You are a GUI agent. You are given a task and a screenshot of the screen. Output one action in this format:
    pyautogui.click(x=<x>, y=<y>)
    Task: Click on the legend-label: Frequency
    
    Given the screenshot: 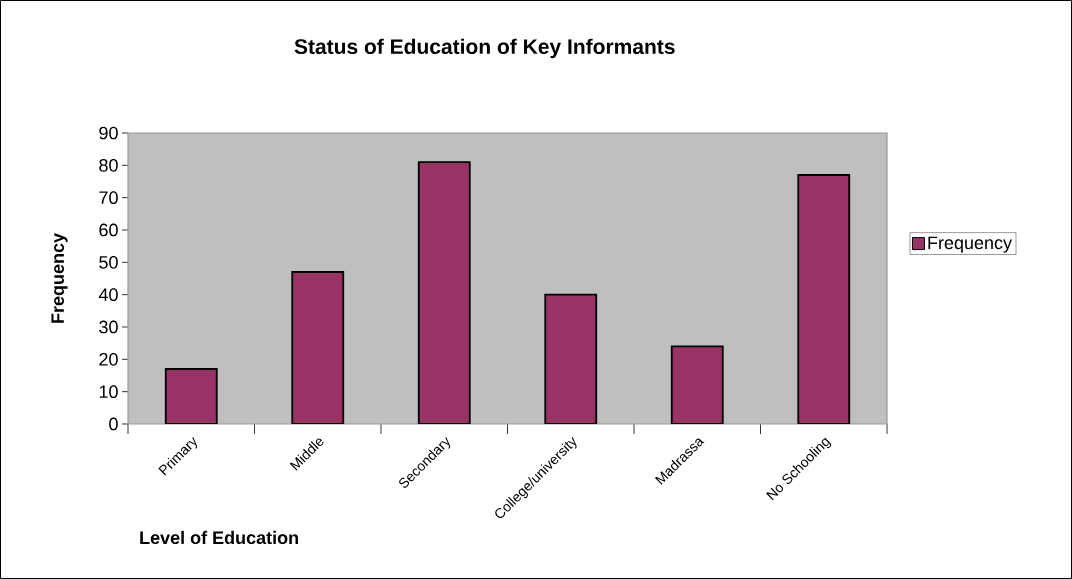 What is the action you would take?
    pyautogui.click(x=970, y=244)
    